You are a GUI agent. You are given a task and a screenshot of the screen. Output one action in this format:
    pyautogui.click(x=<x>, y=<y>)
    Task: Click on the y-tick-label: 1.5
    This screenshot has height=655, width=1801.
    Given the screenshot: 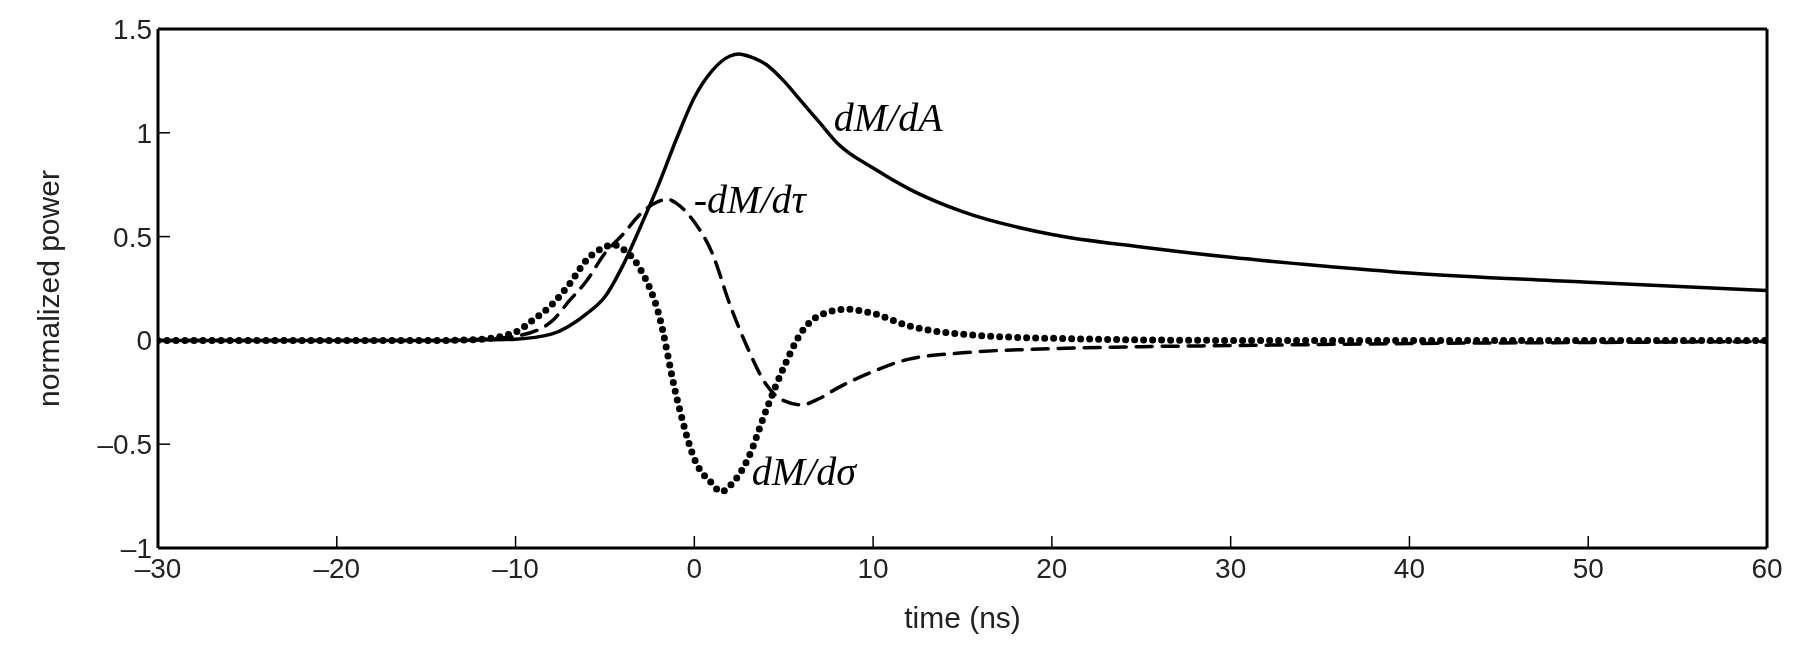 What is the action you would take?
    pyautogui.click(x=132, y=29)
    